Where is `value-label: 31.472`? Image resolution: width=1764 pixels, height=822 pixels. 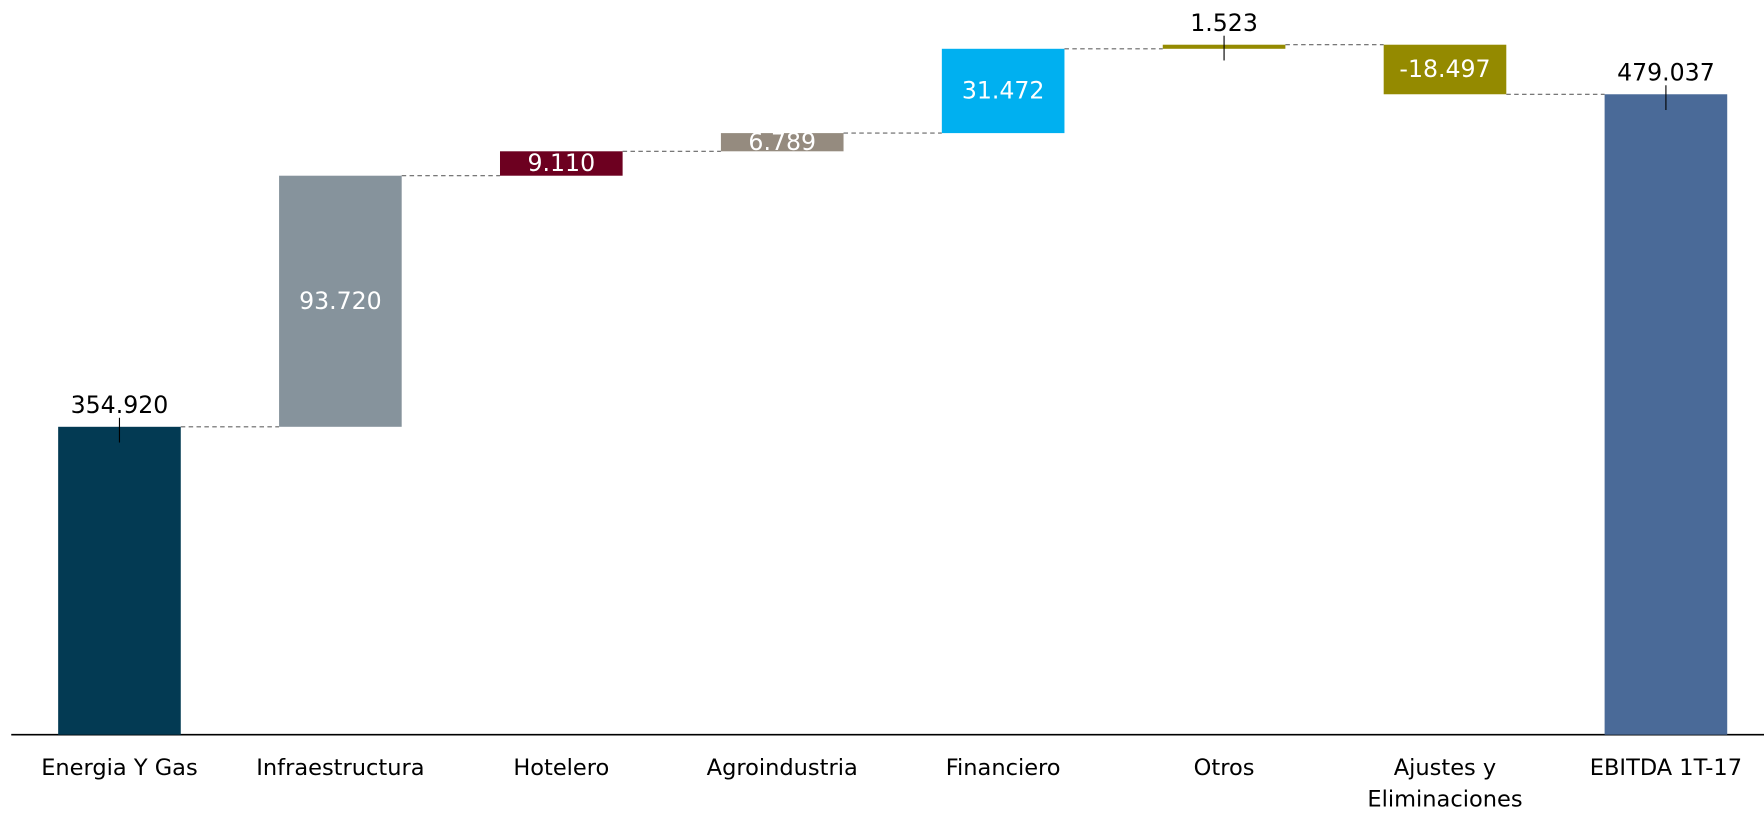 value-label: 31.472 is located at coordinates (1003, 91).